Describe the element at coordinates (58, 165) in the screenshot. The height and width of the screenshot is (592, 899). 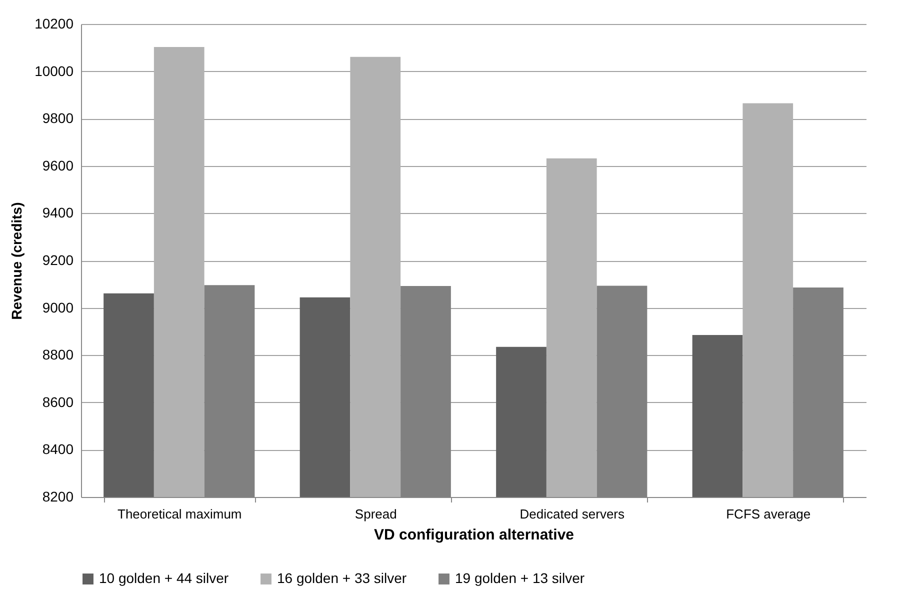
I see `y-tick-label: 9600` at that location.